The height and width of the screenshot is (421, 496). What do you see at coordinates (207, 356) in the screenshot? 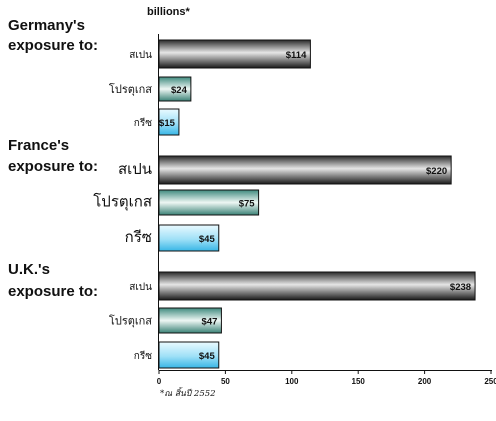
I see `data-label-3-3: $45` at bounding box center [207, 356].